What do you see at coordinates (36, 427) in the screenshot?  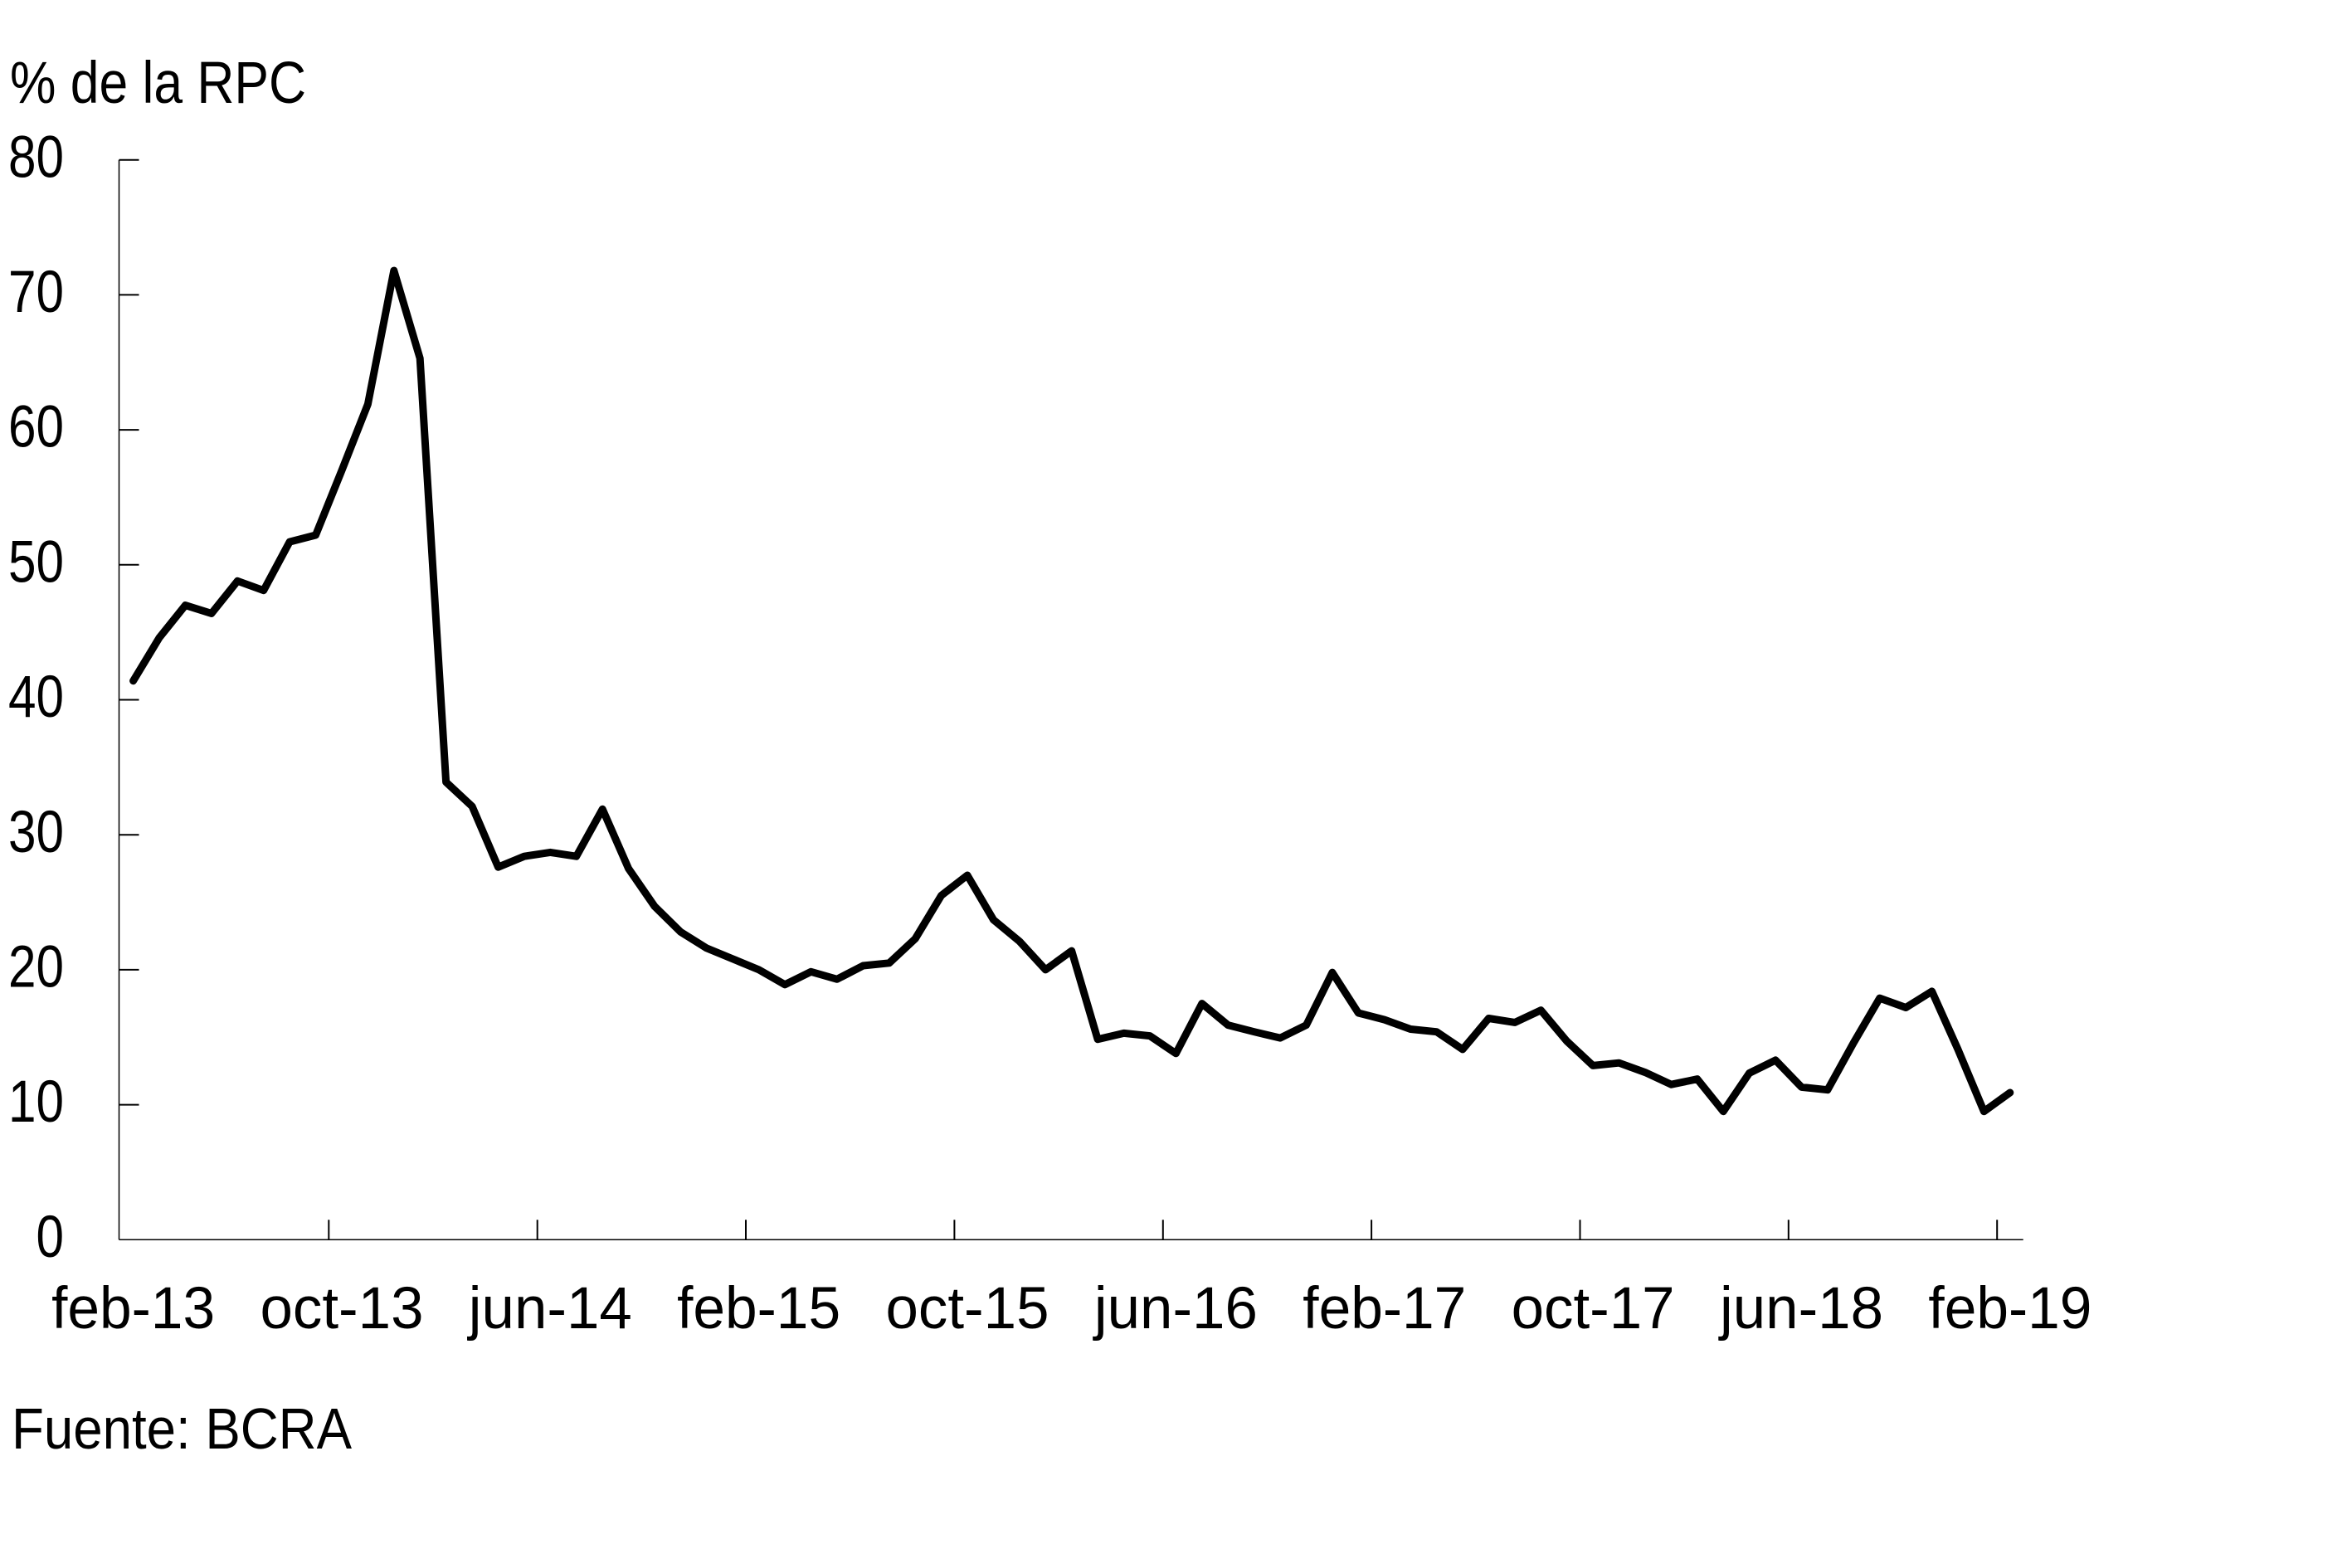 I see `svg-text: 60` at bounding box center [36, 427].